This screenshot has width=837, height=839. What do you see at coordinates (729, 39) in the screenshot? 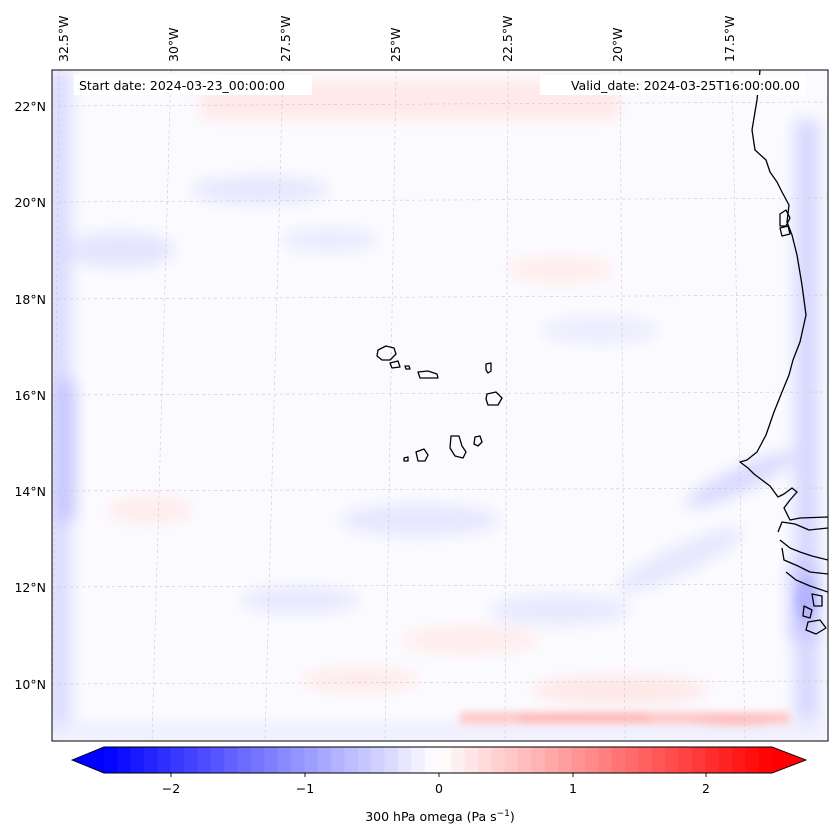
I see `lon-label: 17.5°W` at bounding box center [729, 39].